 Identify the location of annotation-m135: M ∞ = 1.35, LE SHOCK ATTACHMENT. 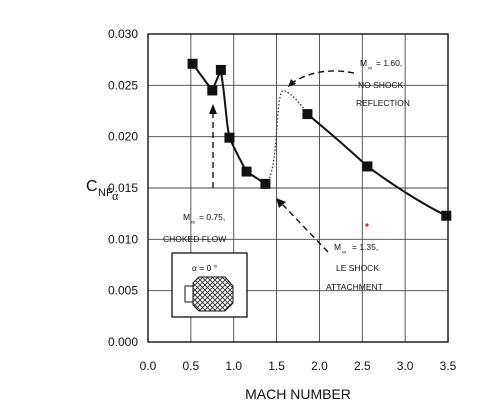
(354, 267).